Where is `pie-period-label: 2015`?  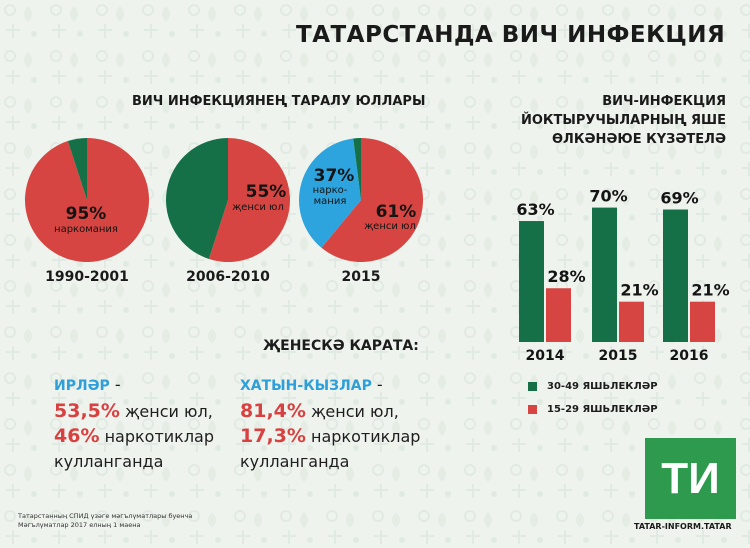 pie-period-label: 2015 is located at coordinates (361, 277).